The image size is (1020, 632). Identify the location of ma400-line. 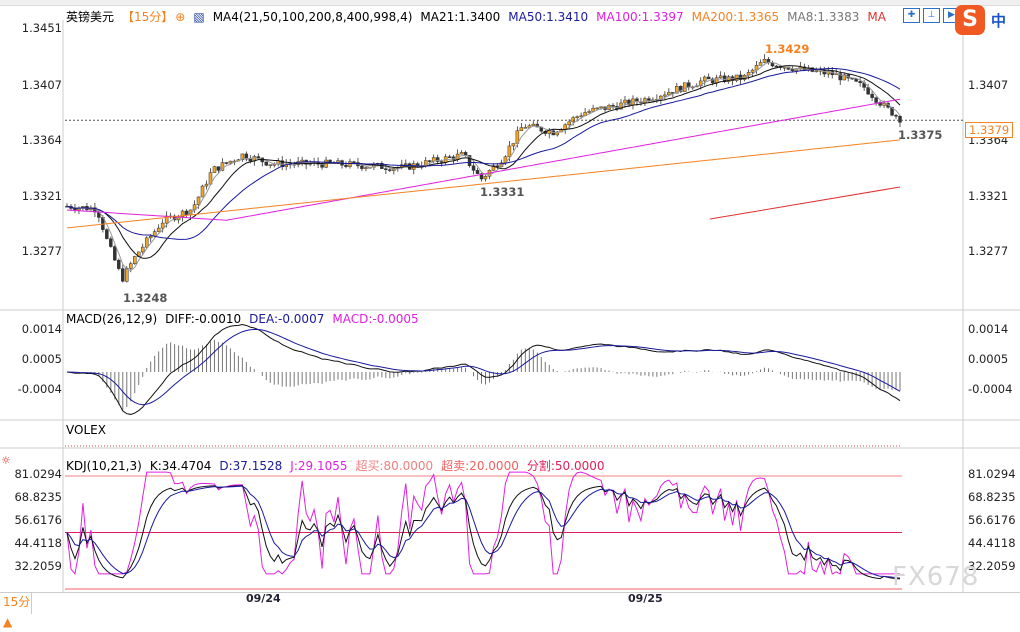
(805, 203).